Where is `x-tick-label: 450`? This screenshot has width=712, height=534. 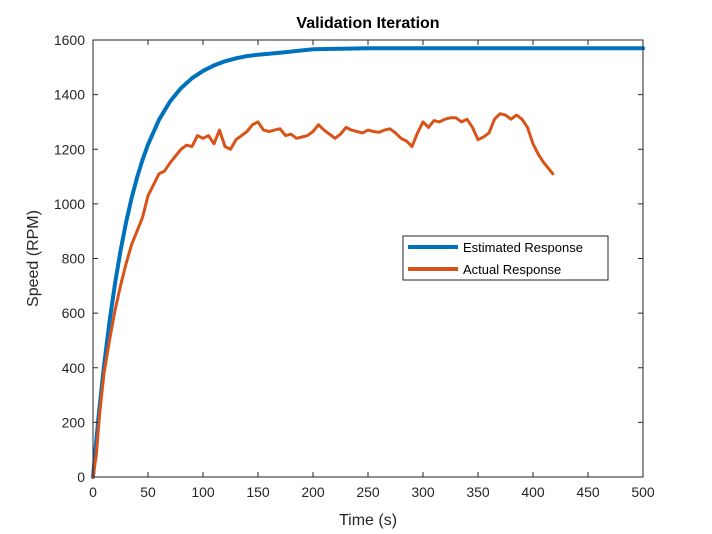
x-tick-label: 450 is located at coordinates (588, 492).